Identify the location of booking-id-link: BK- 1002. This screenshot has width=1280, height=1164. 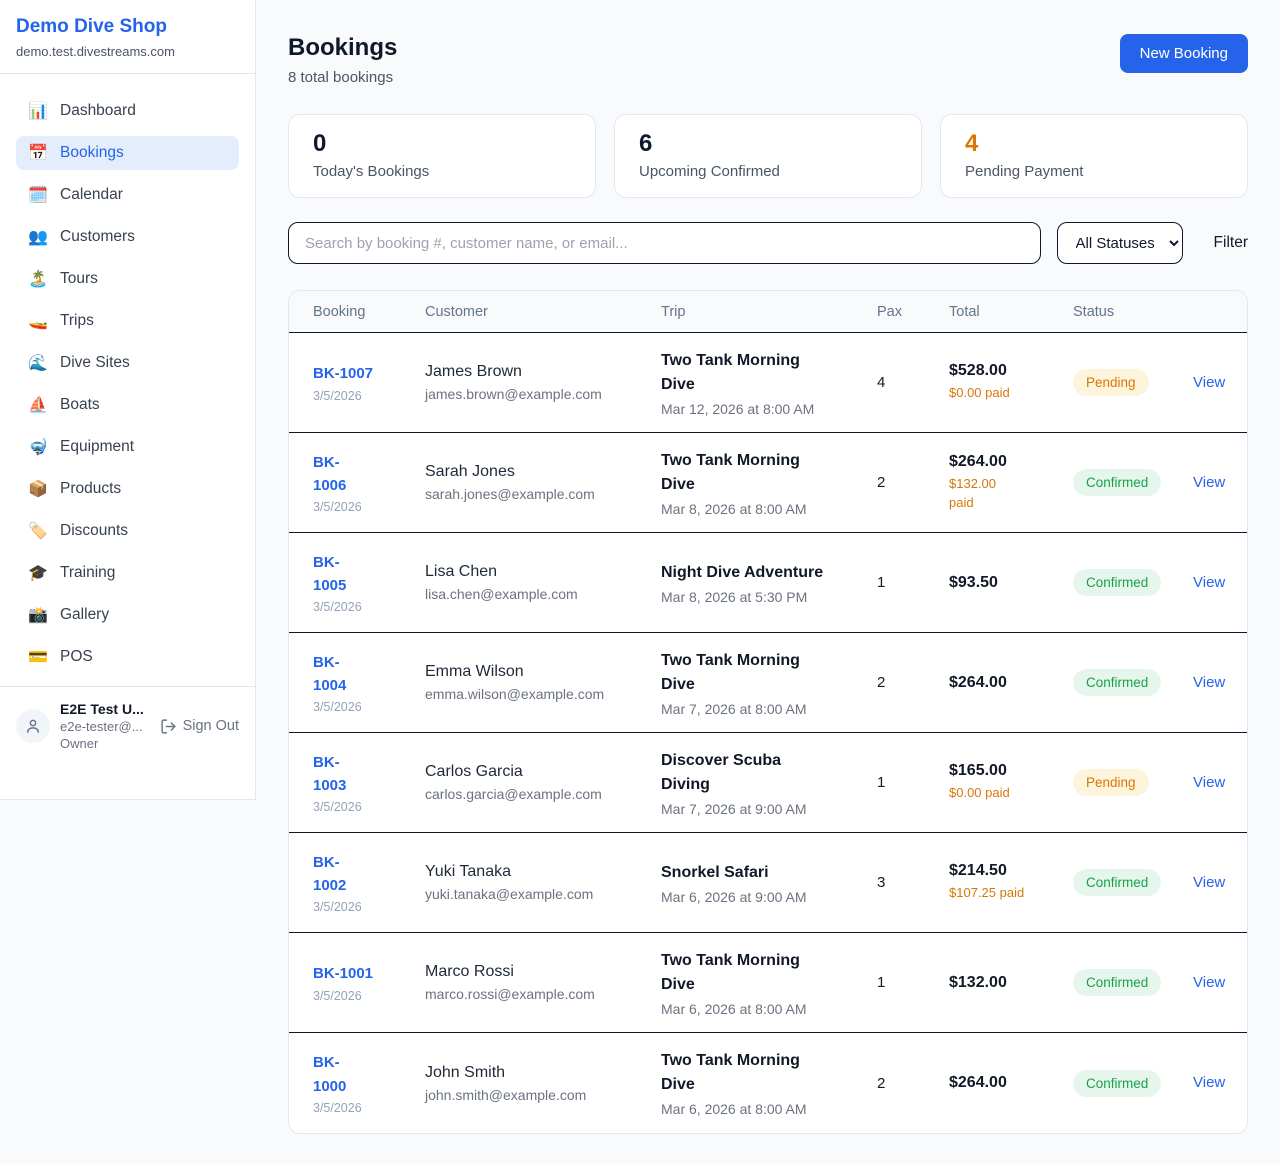
(330, 873).